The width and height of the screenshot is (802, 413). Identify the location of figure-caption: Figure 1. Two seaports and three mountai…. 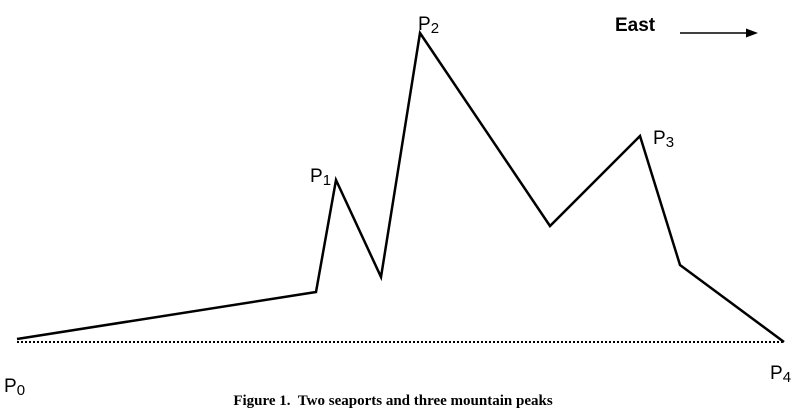
(392, 401).